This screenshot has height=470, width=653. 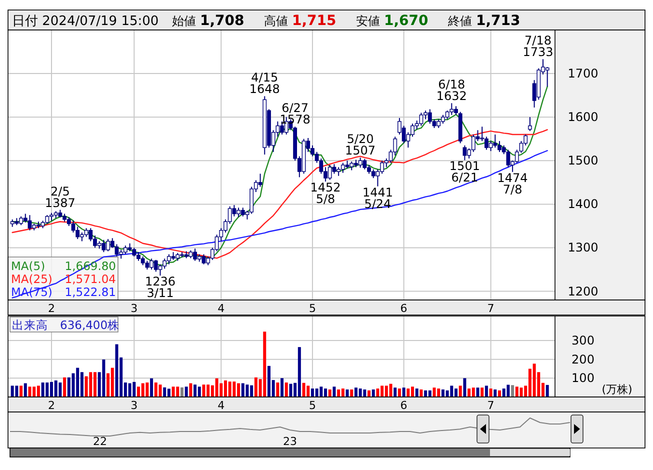 What do you see at coordinates (583, 247) in the screenshot?
I see `y-tick-label: 1300` at bounding box center [583, 247].